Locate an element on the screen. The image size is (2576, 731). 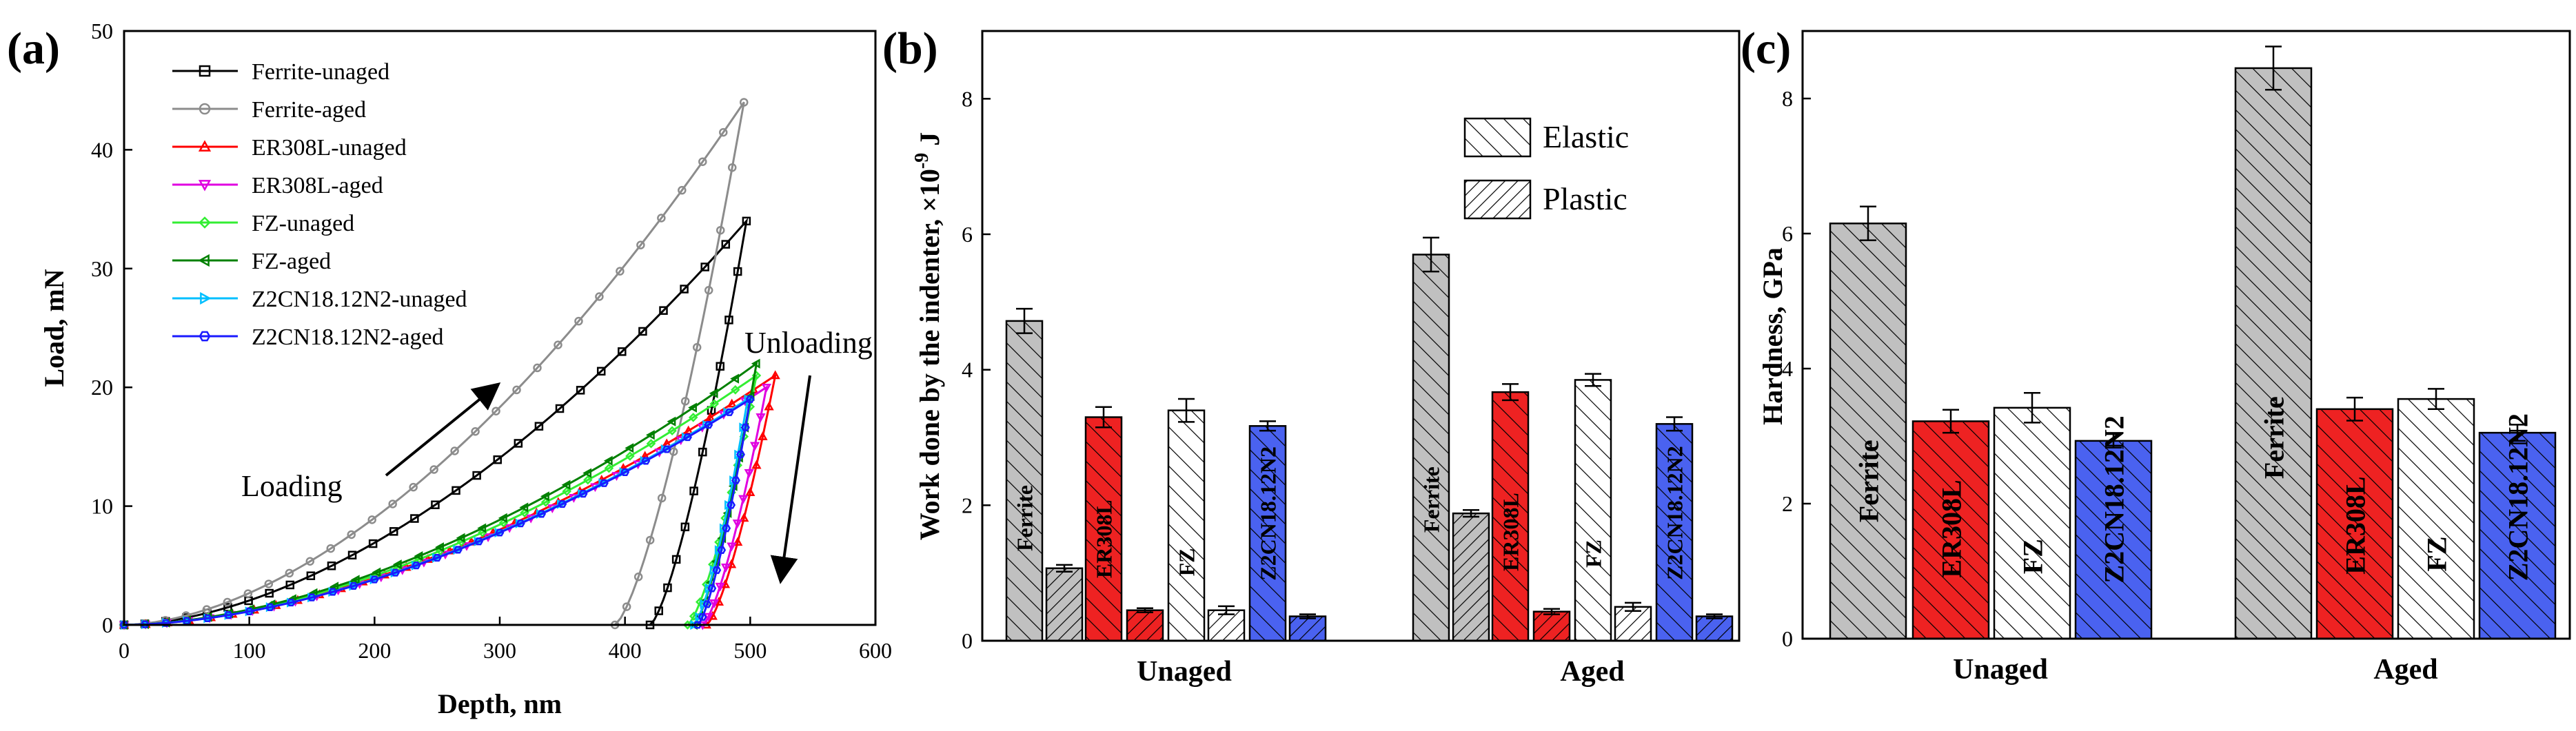
y-tick-label: 6 is located at coordinates (967, 234).